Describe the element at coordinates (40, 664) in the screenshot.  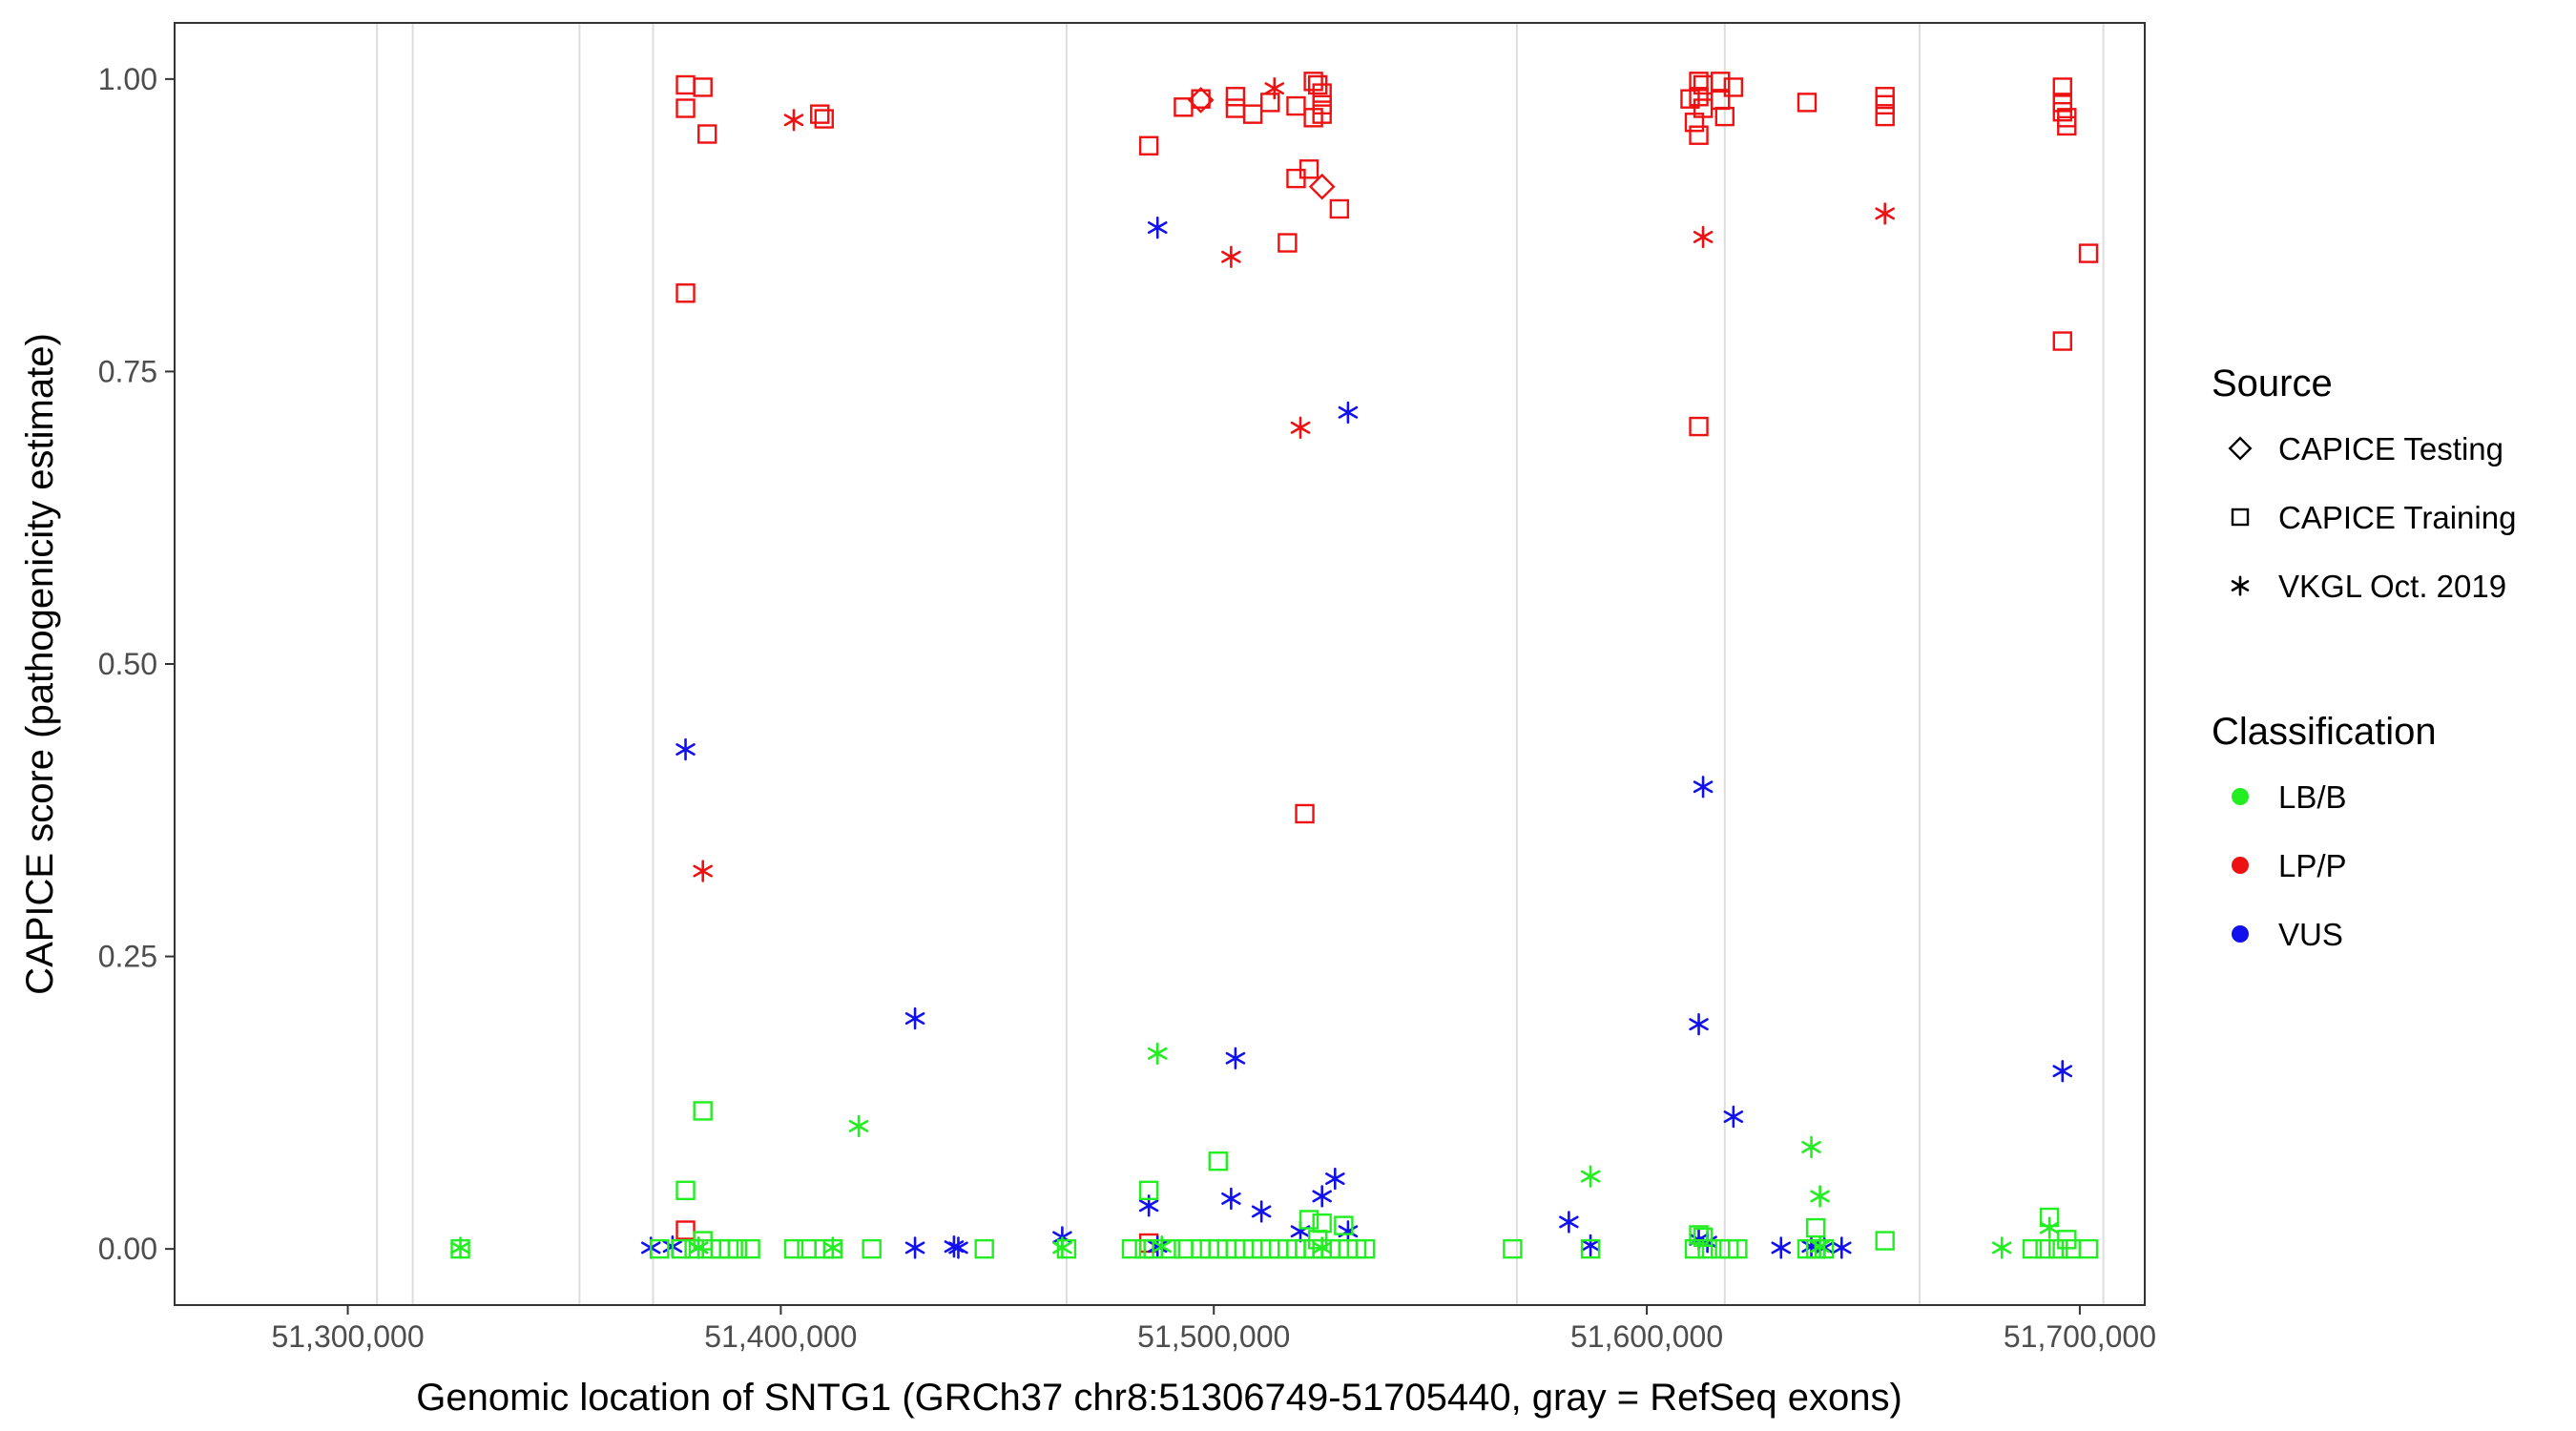
I see `y-axis-label: CAPICE score (pathogenicity estimate)` at that location.